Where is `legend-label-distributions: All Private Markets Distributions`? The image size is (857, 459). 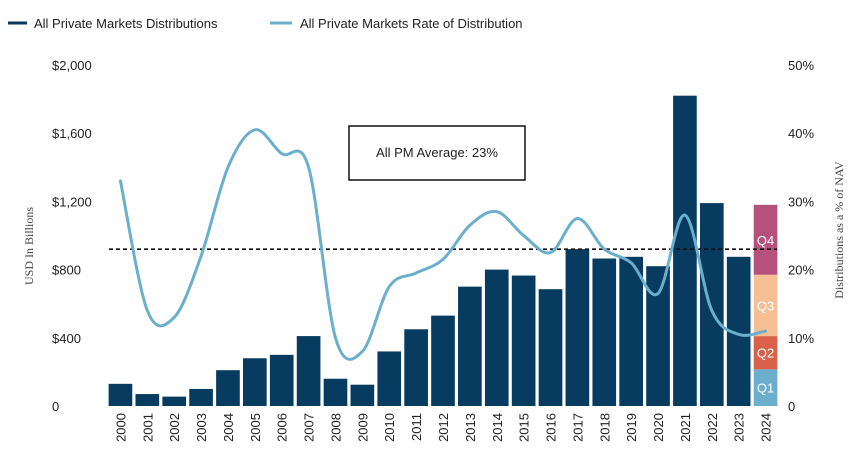
legend-label-distributions: All Private Markets Distributions is located at coordinates (126, 23).